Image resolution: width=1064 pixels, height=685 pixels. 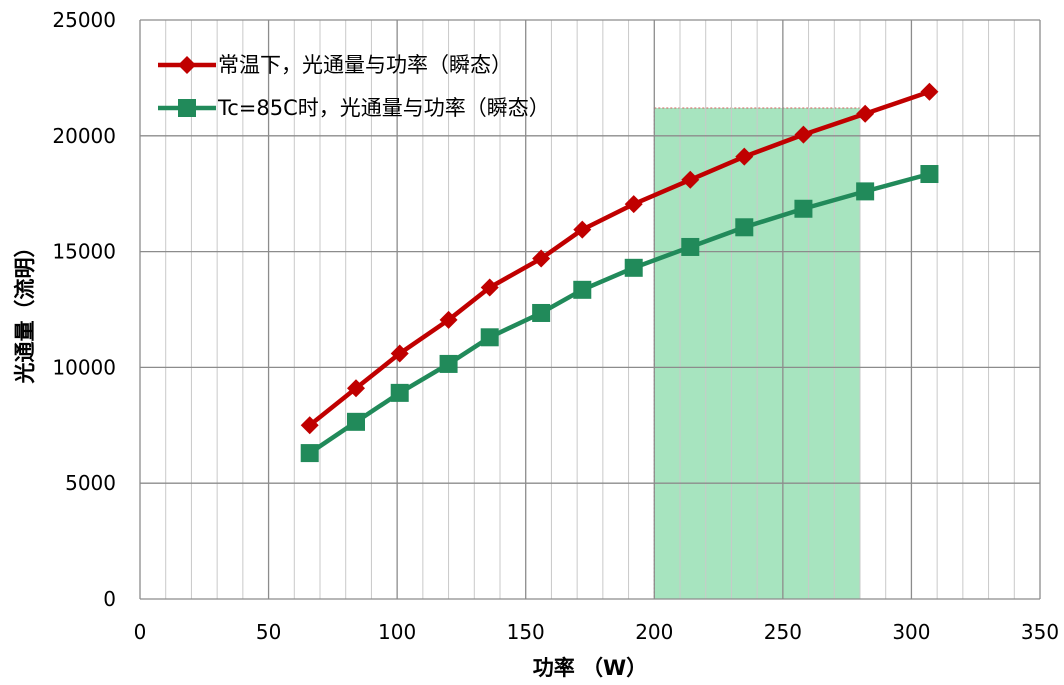 What do you see at coordinates (84, 136) in the screenshot?
I see `y-tick-label: 20000` at bounding box center [84, 136].